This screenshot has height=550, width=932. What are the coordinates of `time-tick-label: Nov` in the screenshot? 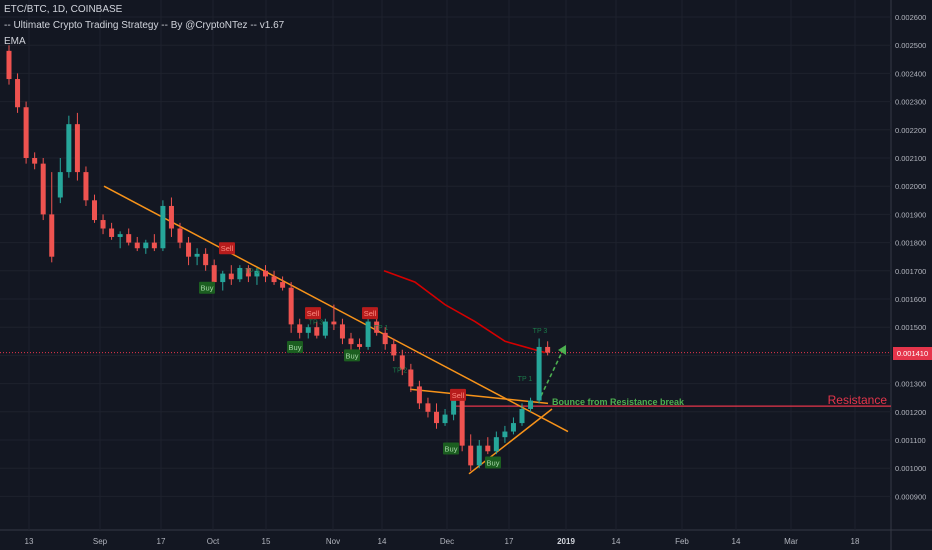 It's located at (333, 541).